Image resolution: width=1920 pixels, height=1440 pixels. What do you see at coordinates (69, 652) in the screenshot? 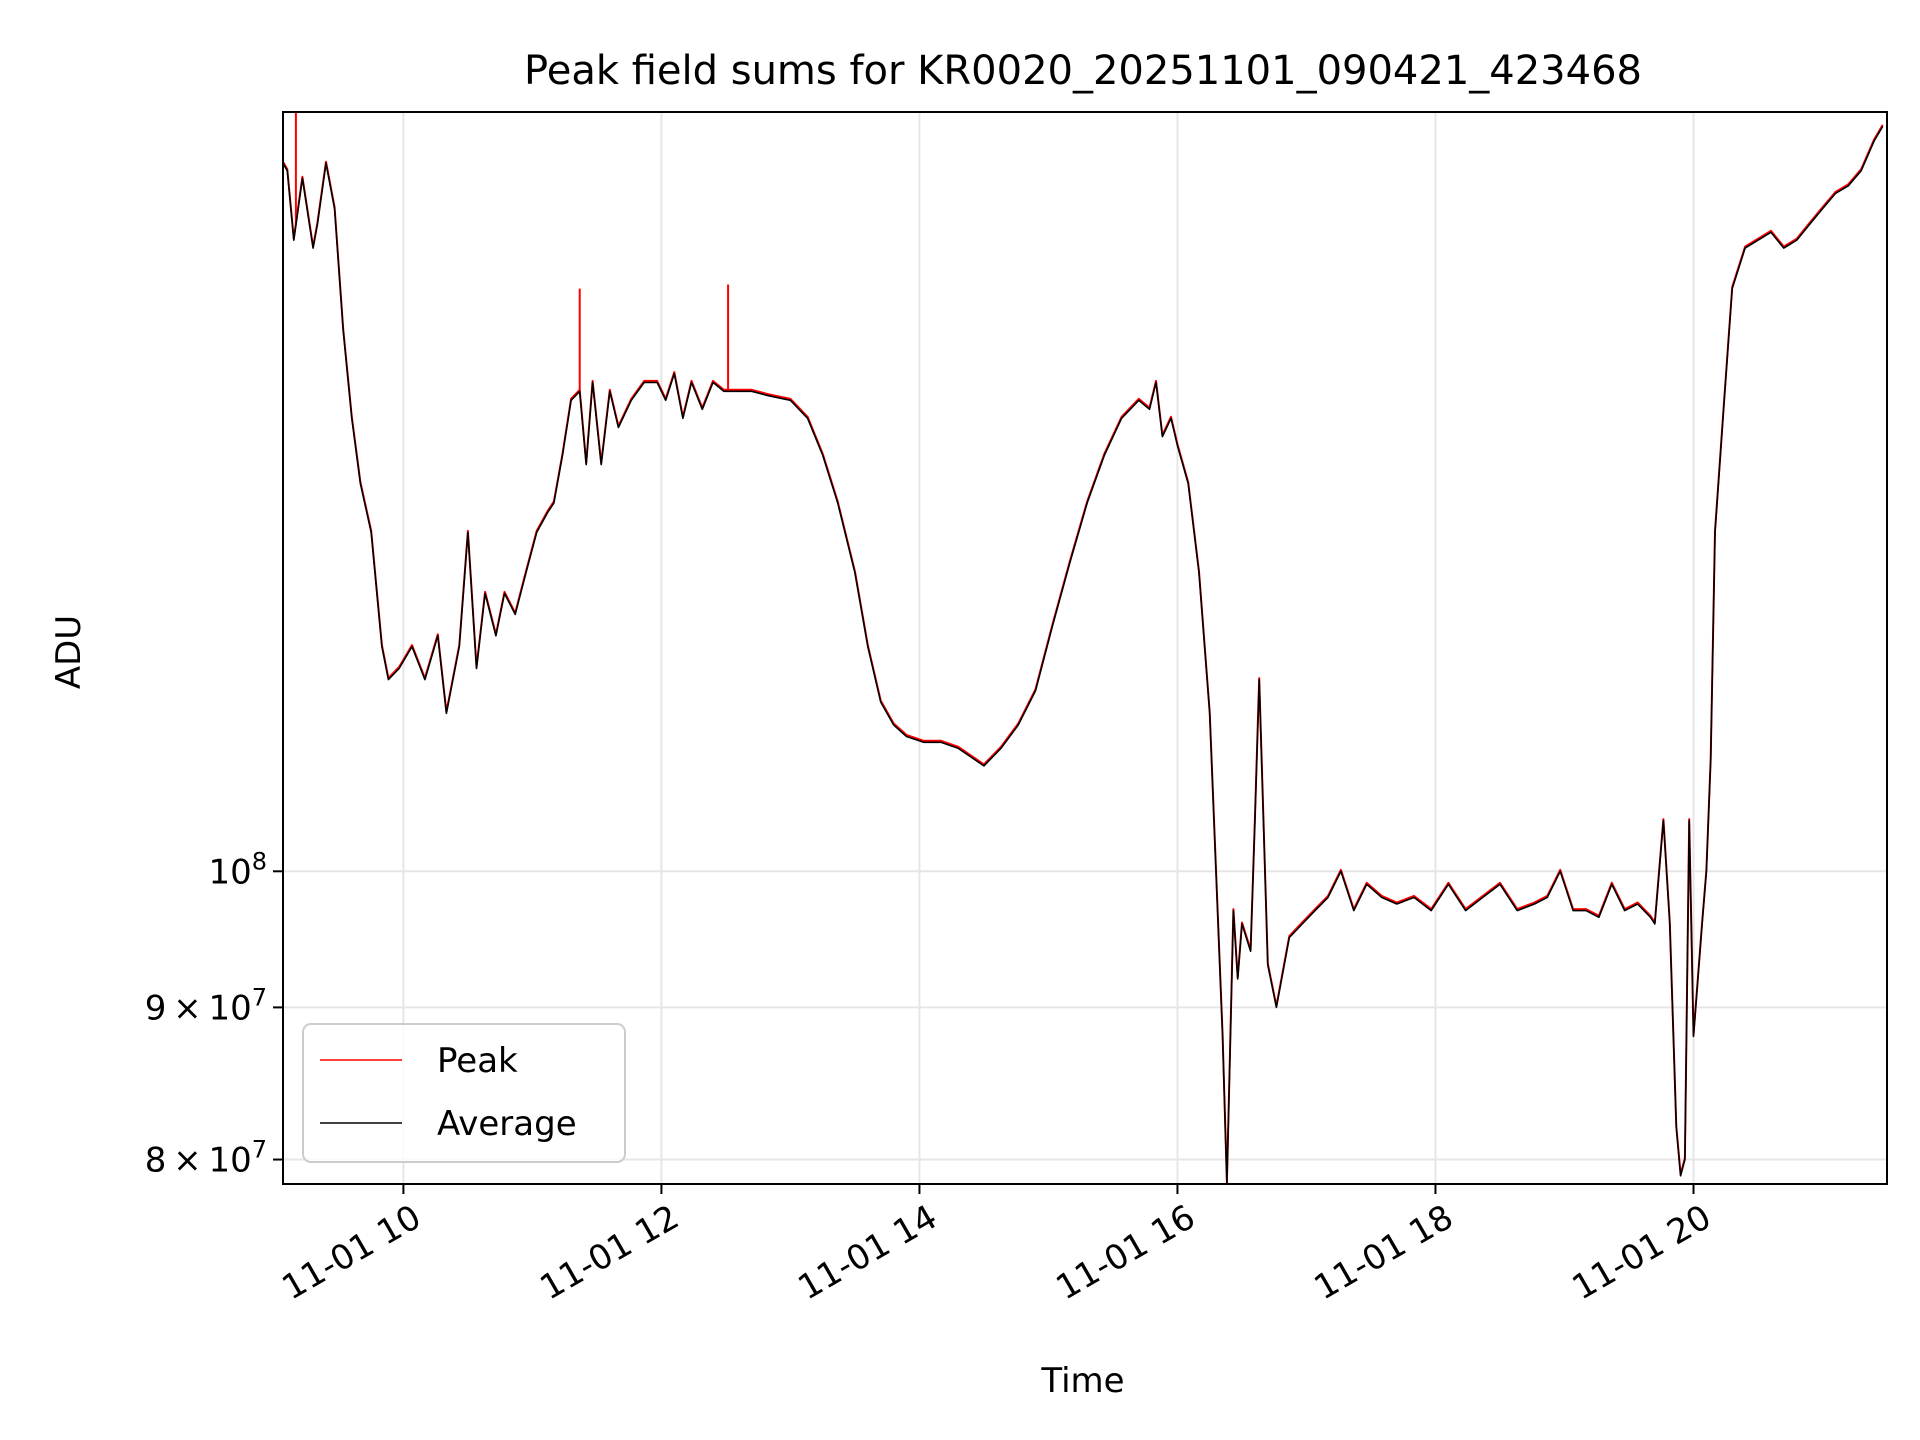
I see `y-axis-label: ADU` at bounding box center [69, 652].